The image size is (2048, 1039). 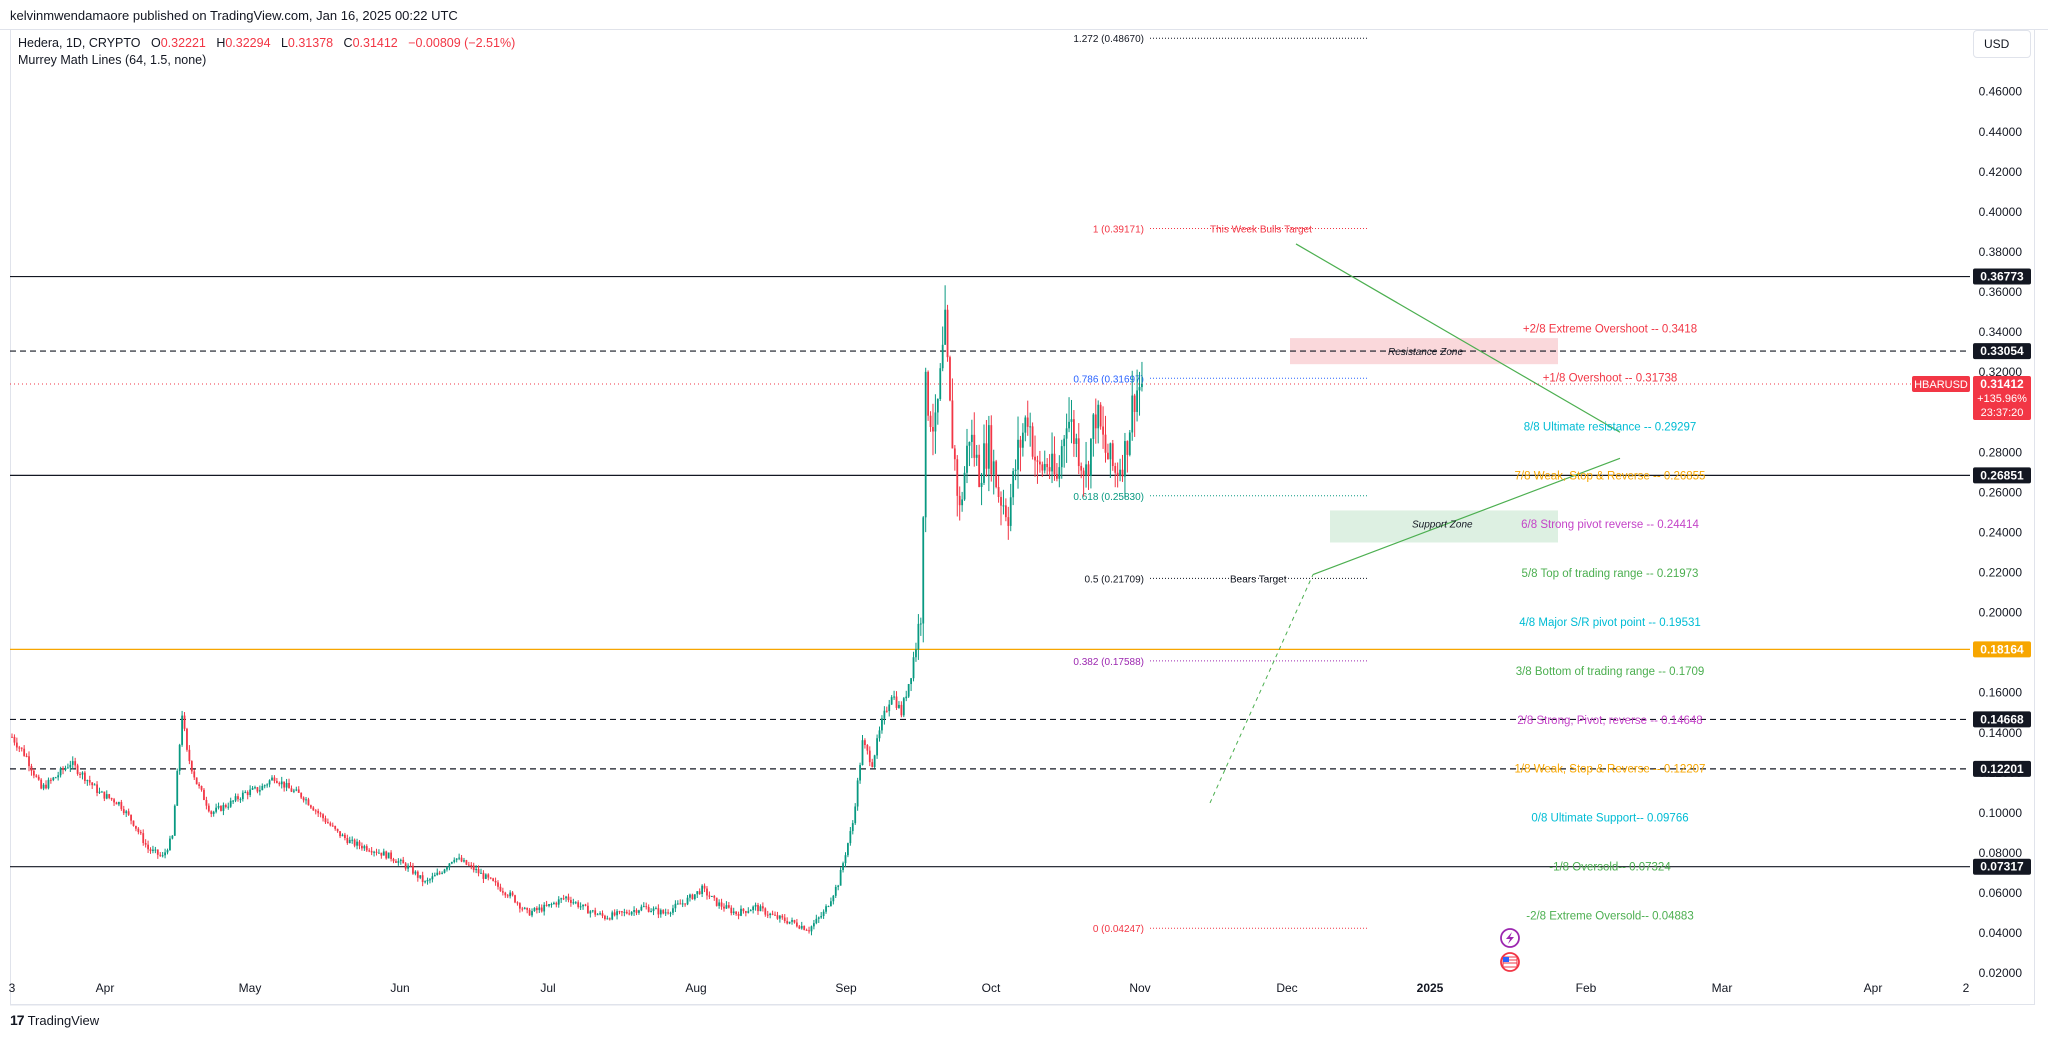 I want to click on price-line-badge-label: 0.33054, so click(x=2002, y=351).